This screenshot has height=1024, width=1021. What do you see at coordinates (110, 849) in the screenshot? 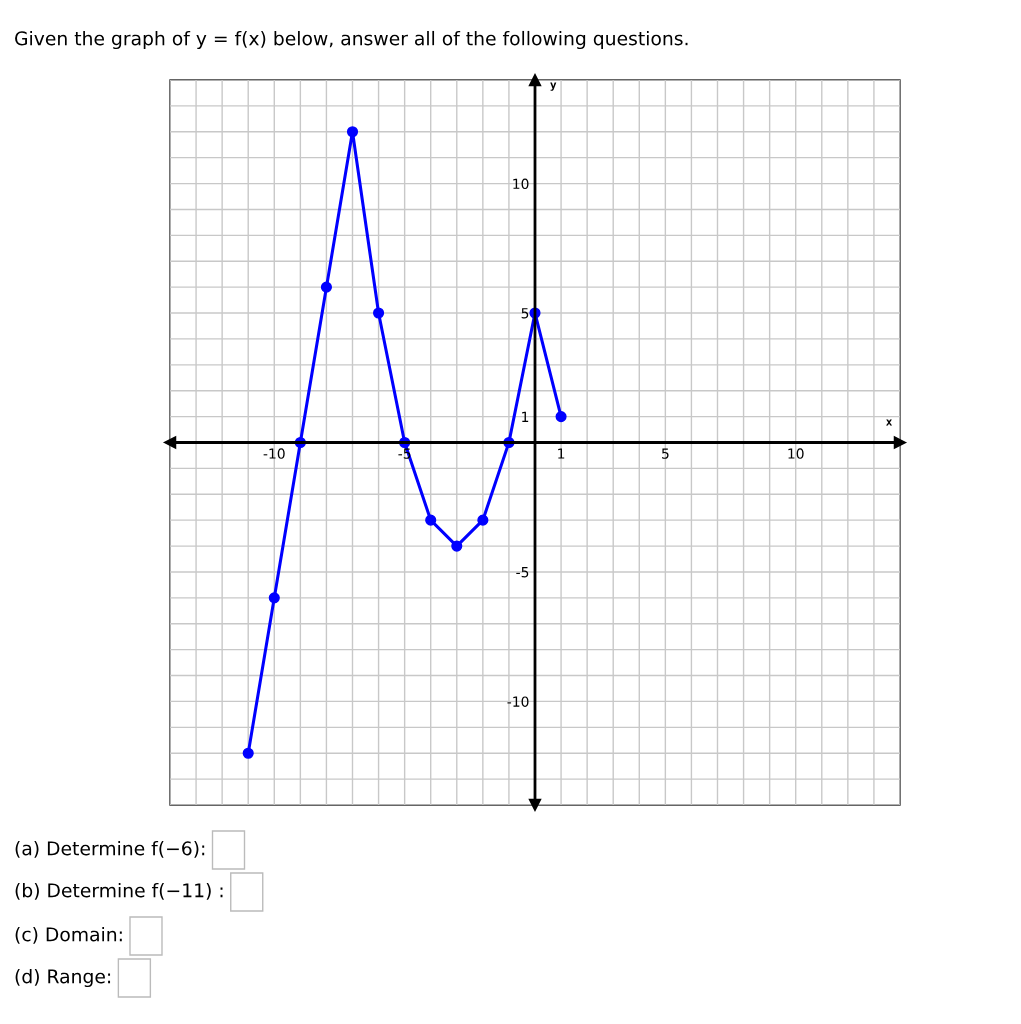
I see `text: (a) Determine f(−6):` at bounding box center [110, 849].